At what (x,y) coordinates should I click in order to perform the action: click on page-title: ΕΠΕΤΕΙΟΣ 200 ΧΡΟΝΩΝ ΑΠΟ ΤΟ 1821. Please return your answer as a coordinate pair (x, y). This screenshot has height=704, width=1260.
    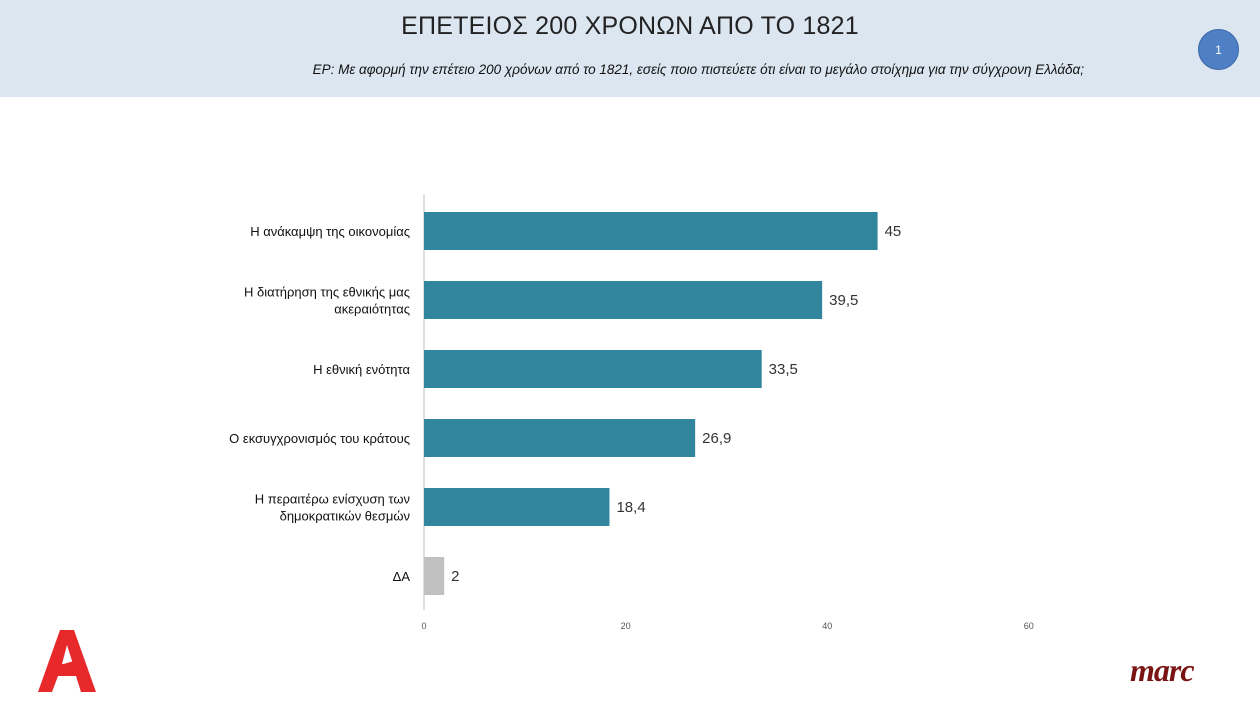
    Looking at the image, I should click on (630, 26).